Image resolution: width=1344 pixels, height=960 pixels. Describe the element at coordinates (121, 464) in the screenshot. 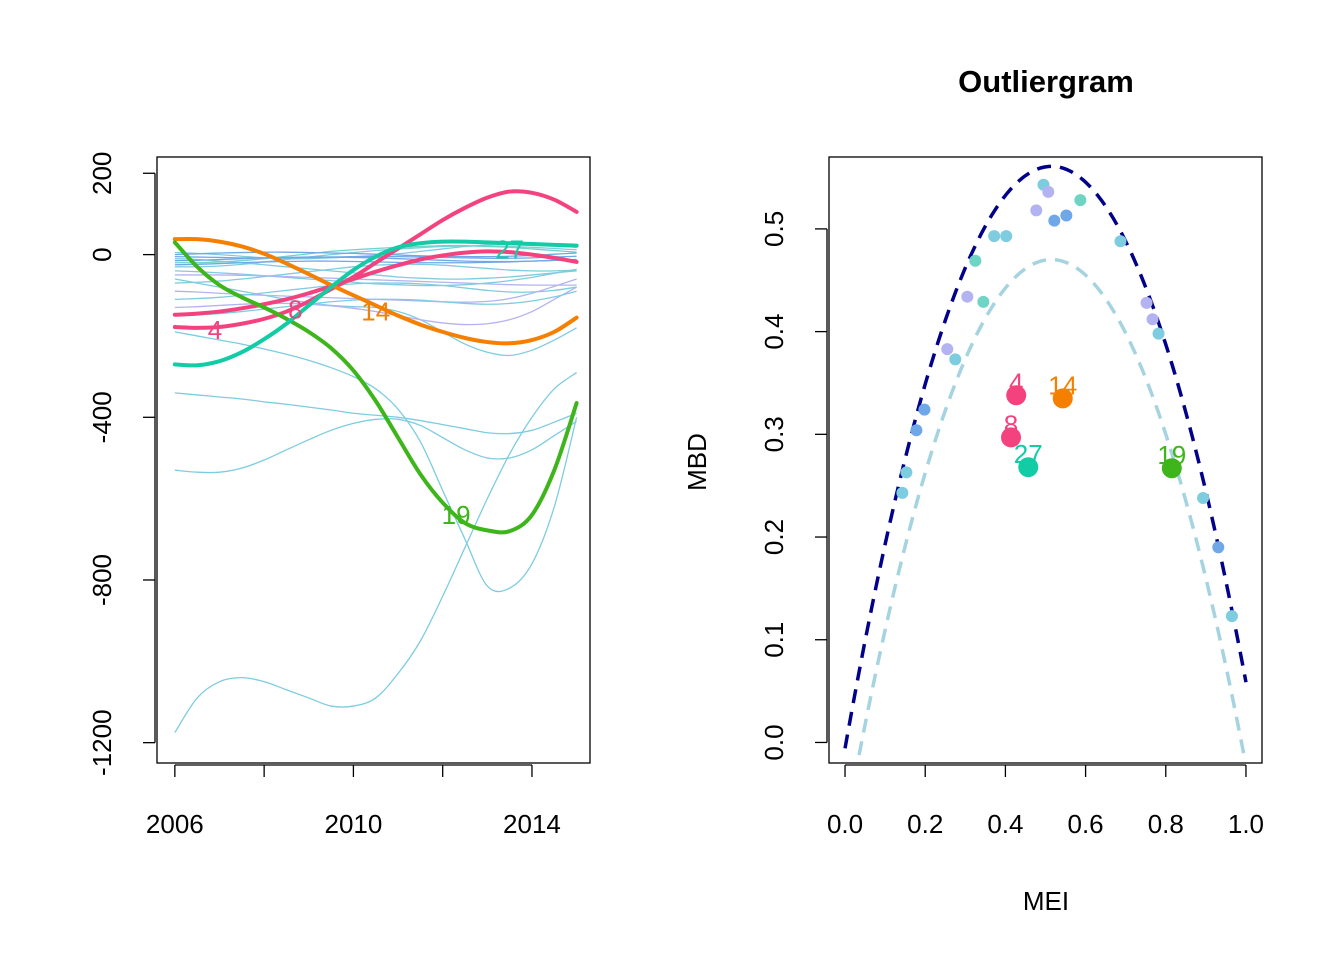

I see `left-y-axis: -1200 -800 -400 0 200` at that location.